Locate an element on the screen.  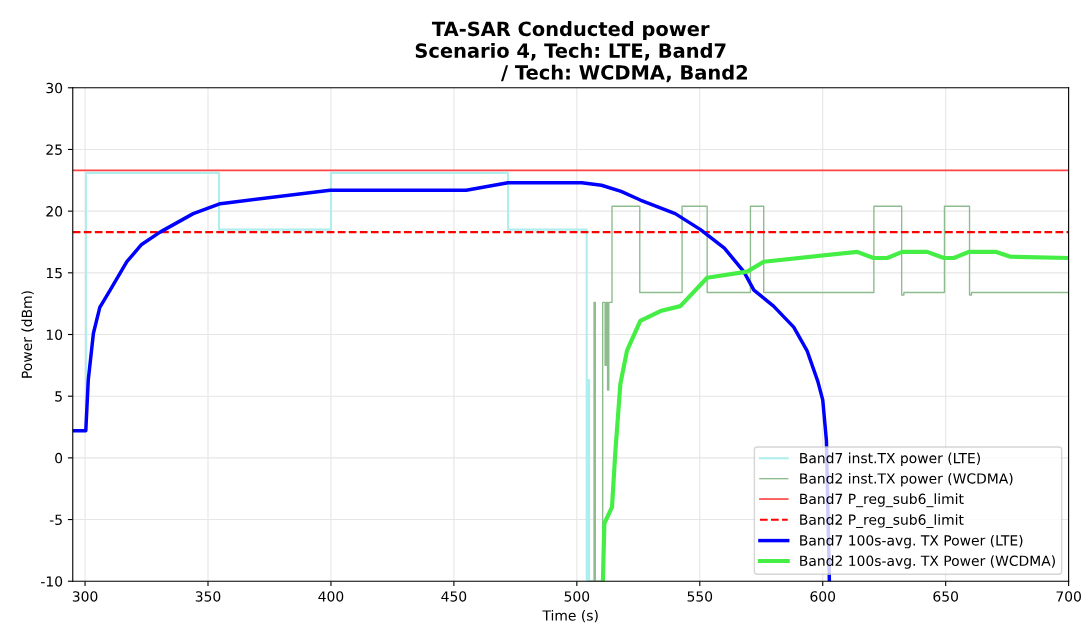
x-tick-label: 450 is located at coordinates (454, 596).